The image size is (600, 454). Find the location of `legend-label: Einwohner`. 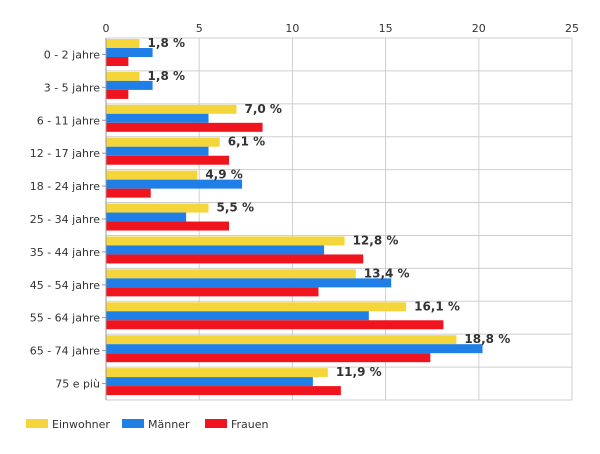

legend-label: Einwohner is located at coordinates (81, 424).